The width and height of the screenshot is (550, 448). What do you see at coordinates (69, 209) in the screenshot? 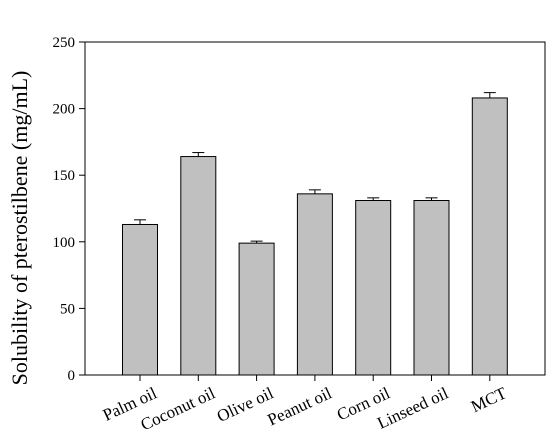
I see `y-ticks-group: 0 50 100 150 200 250` at bounding box center [69, 209].